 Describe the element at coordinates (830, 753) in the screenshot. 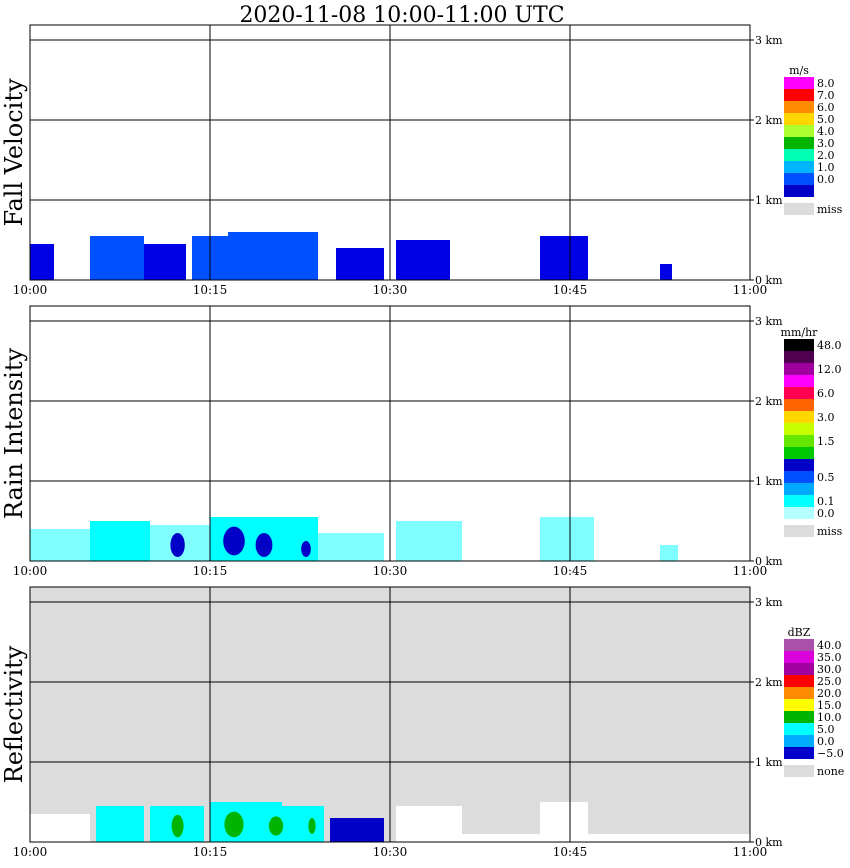

I see `legend-label: −5.0` at that location.